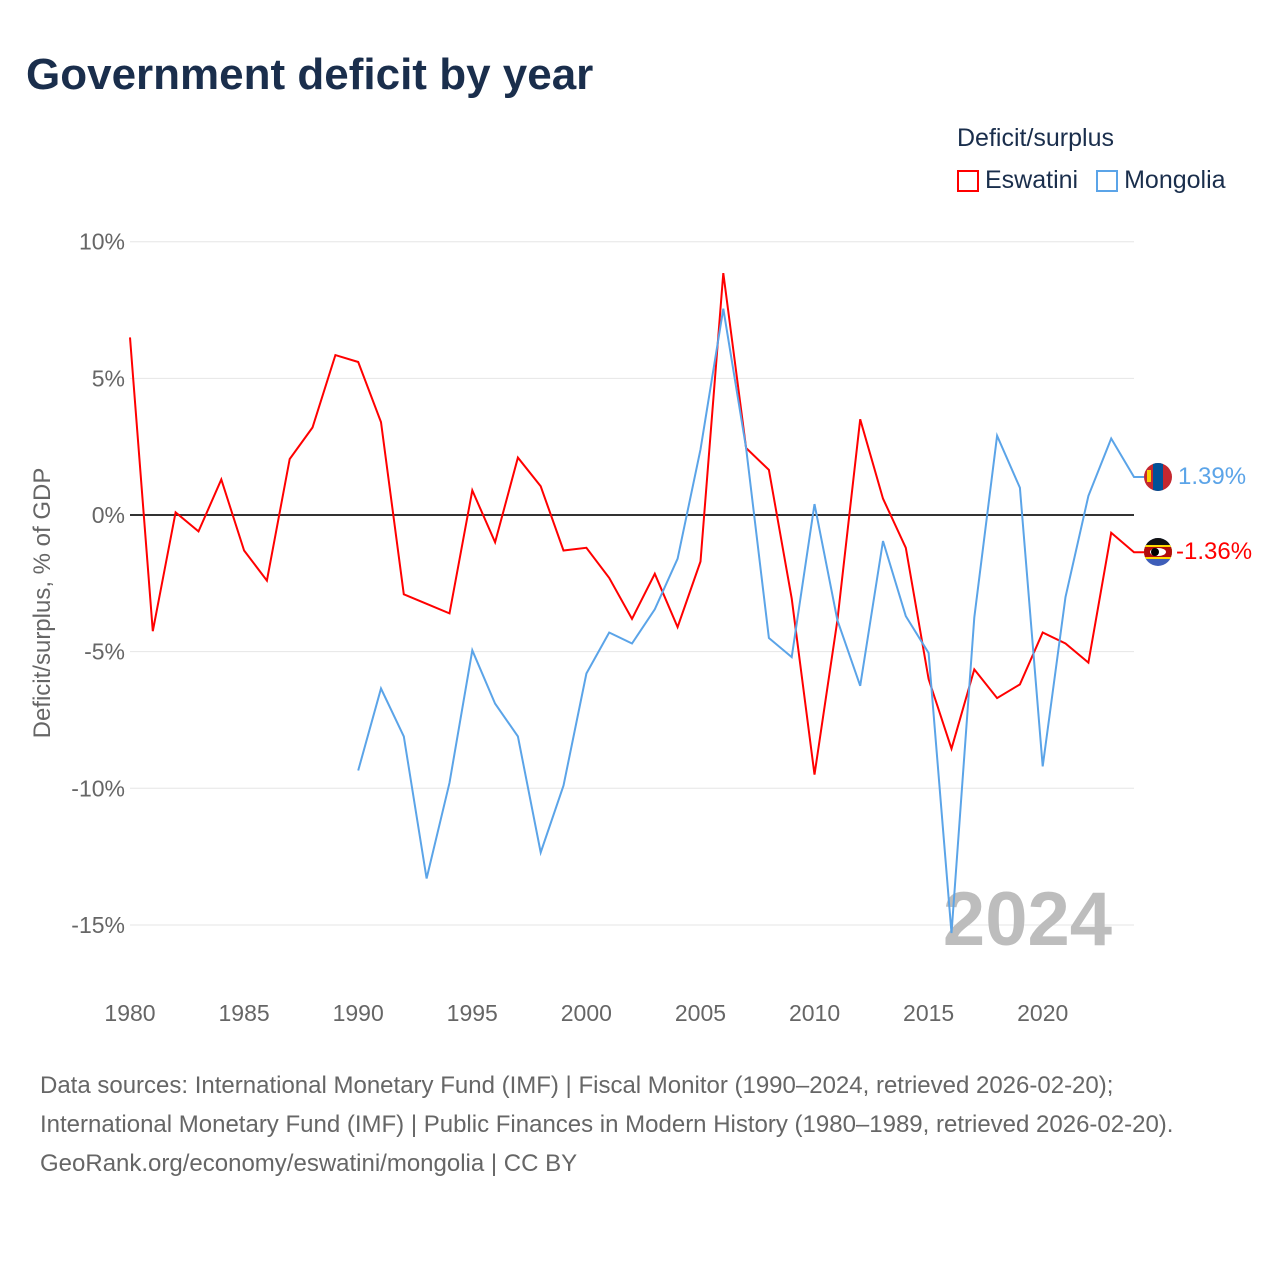  What do you see at coordinates (814, 1013) in the screenshot?
I see `x-tick-label: 2010` at bounding box center [814, 1013].